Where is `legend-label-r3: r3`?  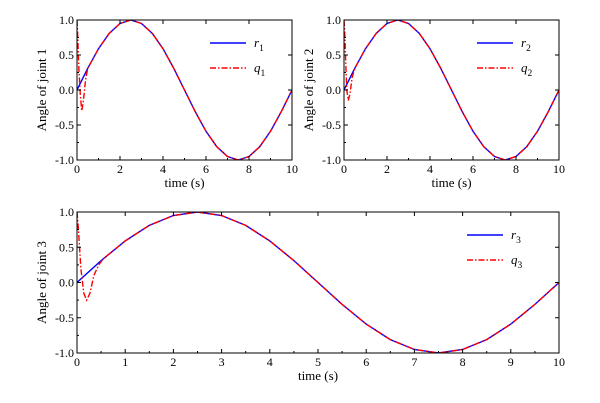
legend-label-r3: r3 is located at coordinates (516, 236).